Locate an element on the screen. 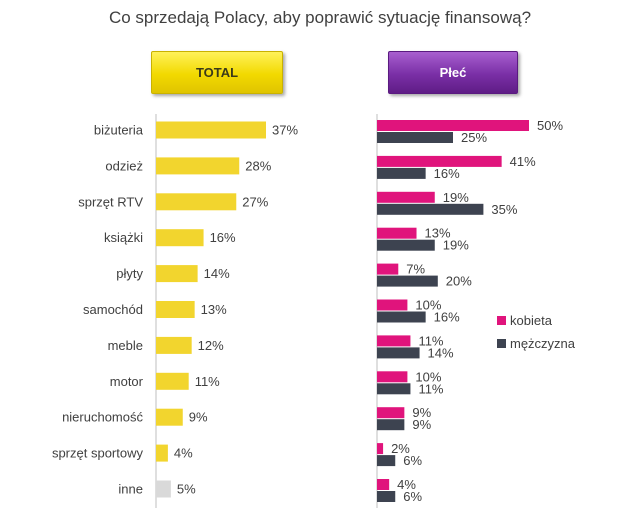  male-value-label: 19% is located at coordinates (456, 245).